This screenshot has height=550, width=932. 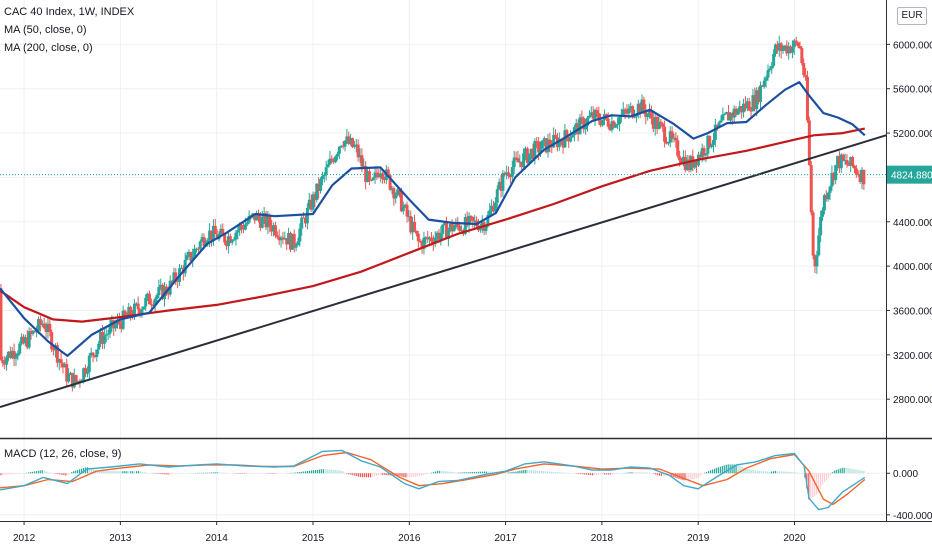 I want to click on macd-y-tick-label: -400.000, so click(x=912, y=516).